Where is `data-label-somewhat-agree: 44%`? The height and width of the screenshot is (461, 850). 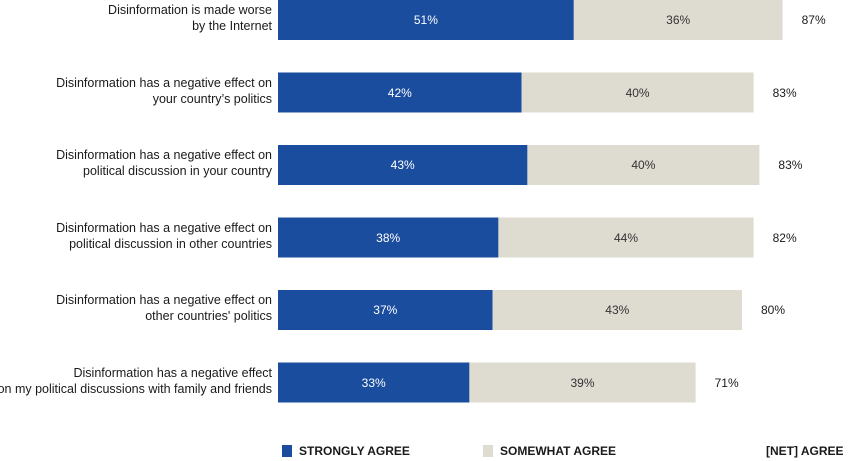 data-label-somewhat-agree: 44% is located at coordinates (626, 237).